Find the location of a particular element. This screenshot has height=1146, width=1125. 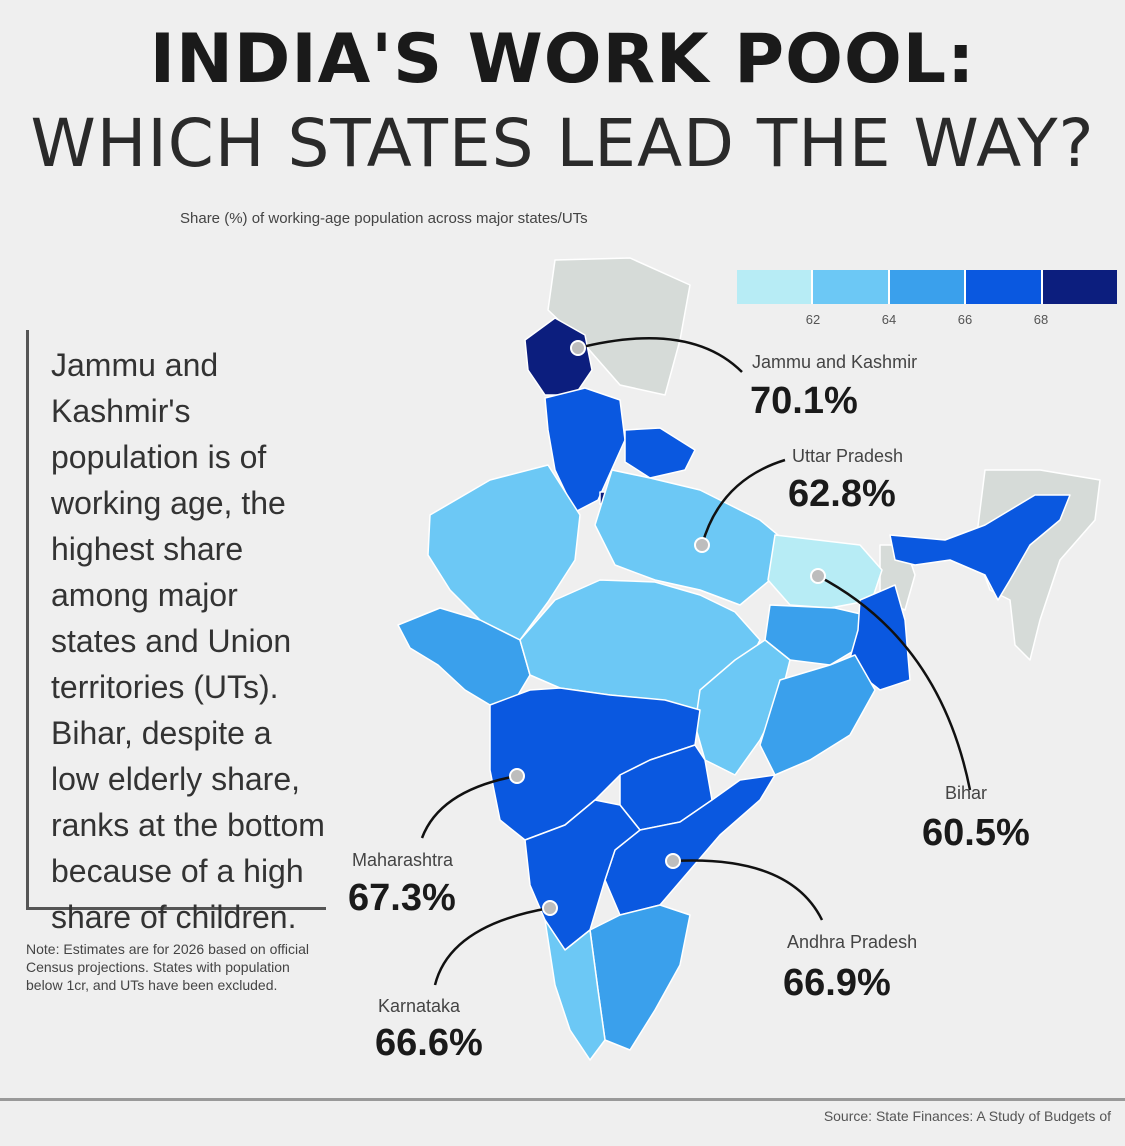

callout-value-andhra-pradesh: 66.9% is located at coordinates (837, 983).